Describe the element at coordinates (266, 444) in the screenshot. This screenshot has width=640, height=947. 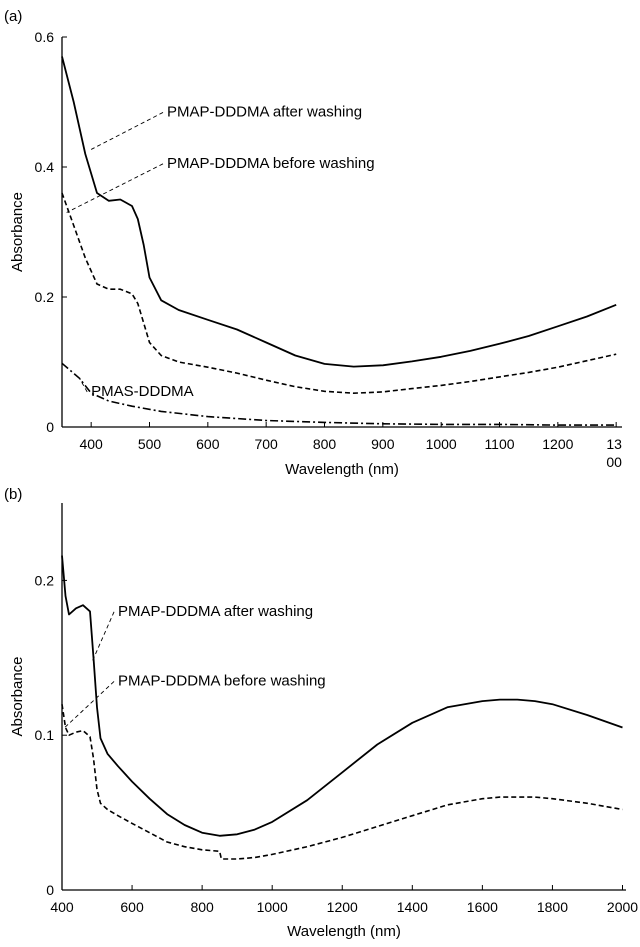
I see `x-tick-label: 700` at that location.